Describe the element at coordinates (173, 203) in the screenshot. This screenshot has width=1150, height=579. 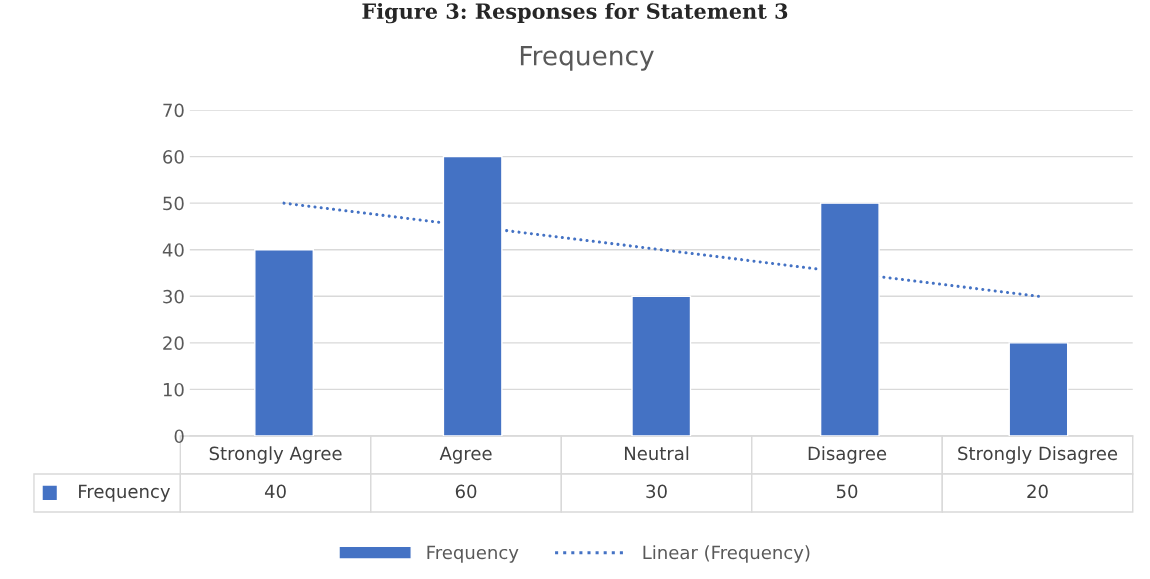
I see `y-tick-label: 50` at that location.